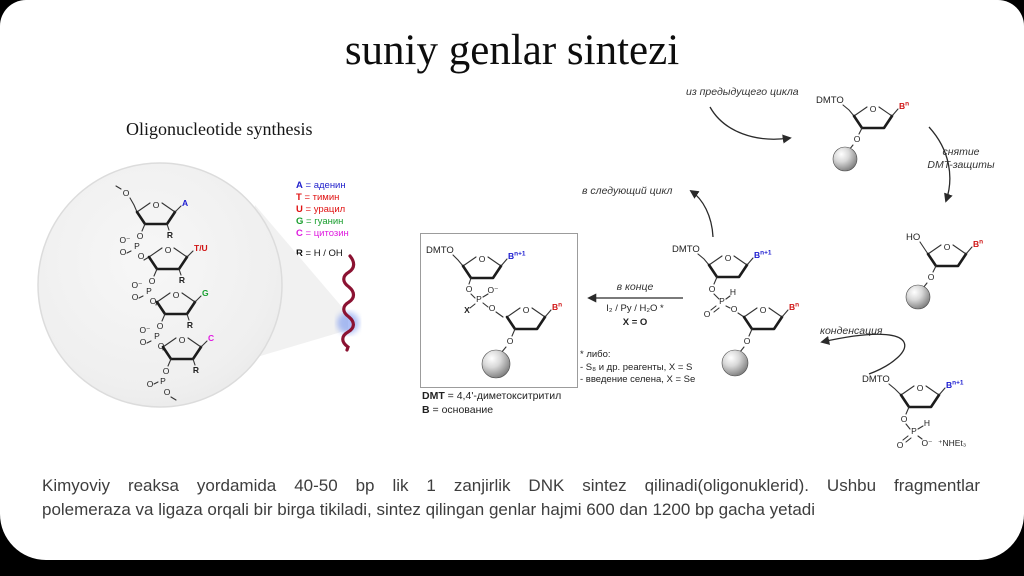 This screenshot has height=576, width=1024. I want to click on arrow-condensation, so click(863, 354).